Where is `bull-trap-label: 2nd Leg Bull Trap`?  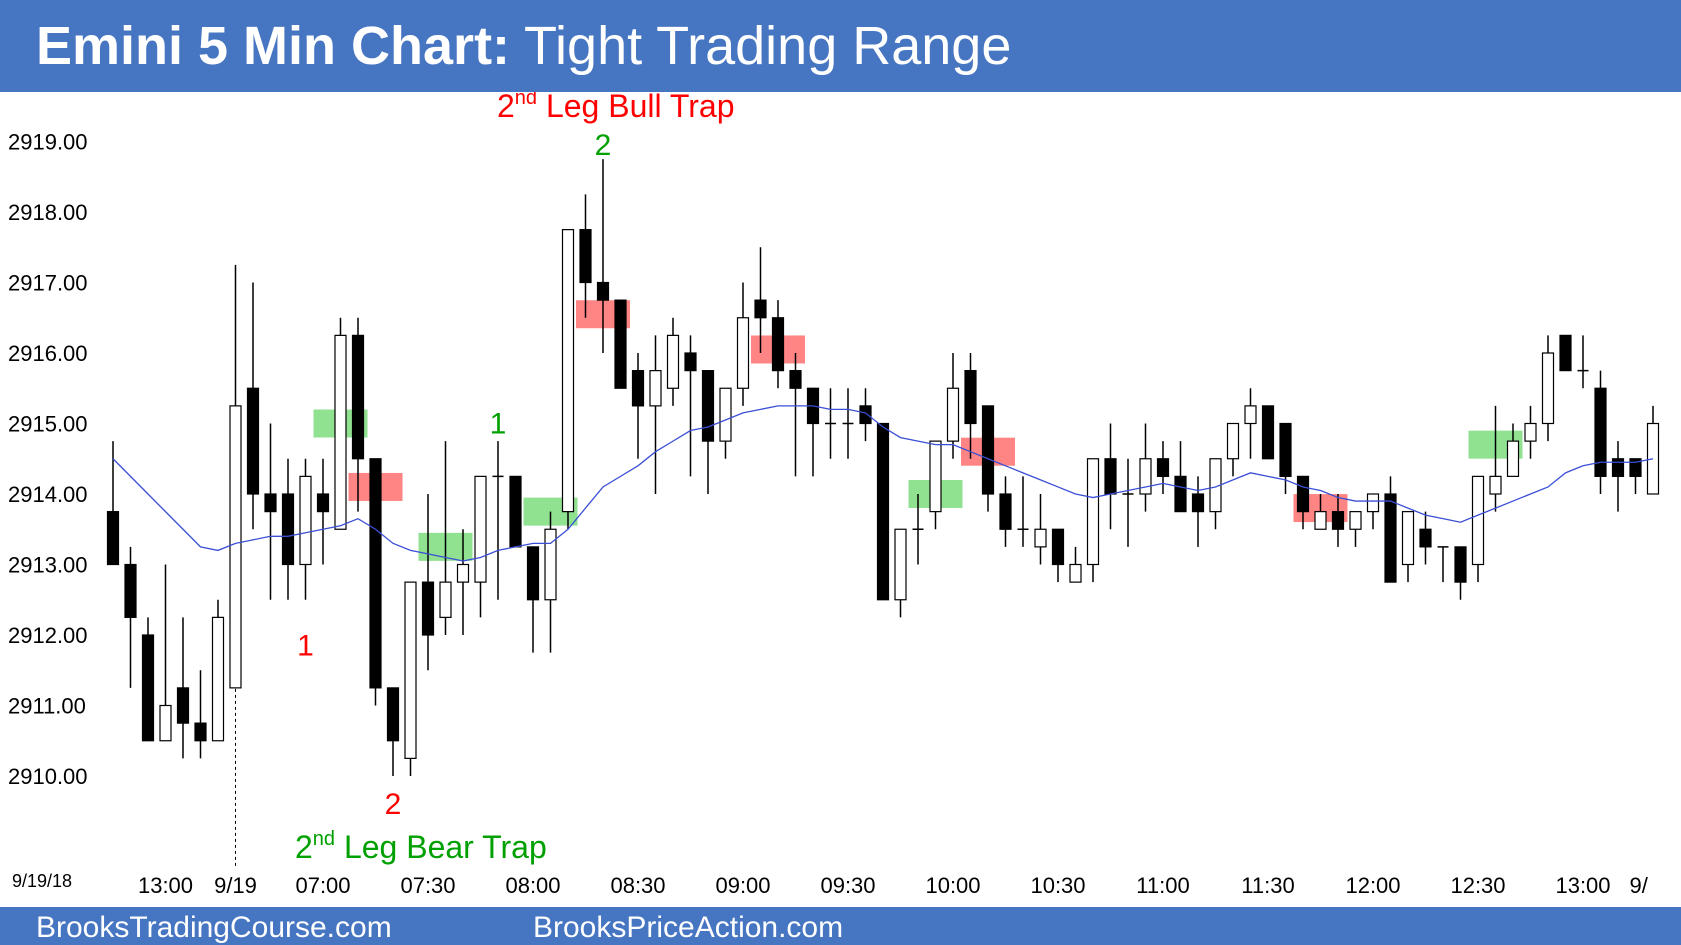
bull-trap-label: 2nd Leg Bull Trap is located at coordinates (616, 108).